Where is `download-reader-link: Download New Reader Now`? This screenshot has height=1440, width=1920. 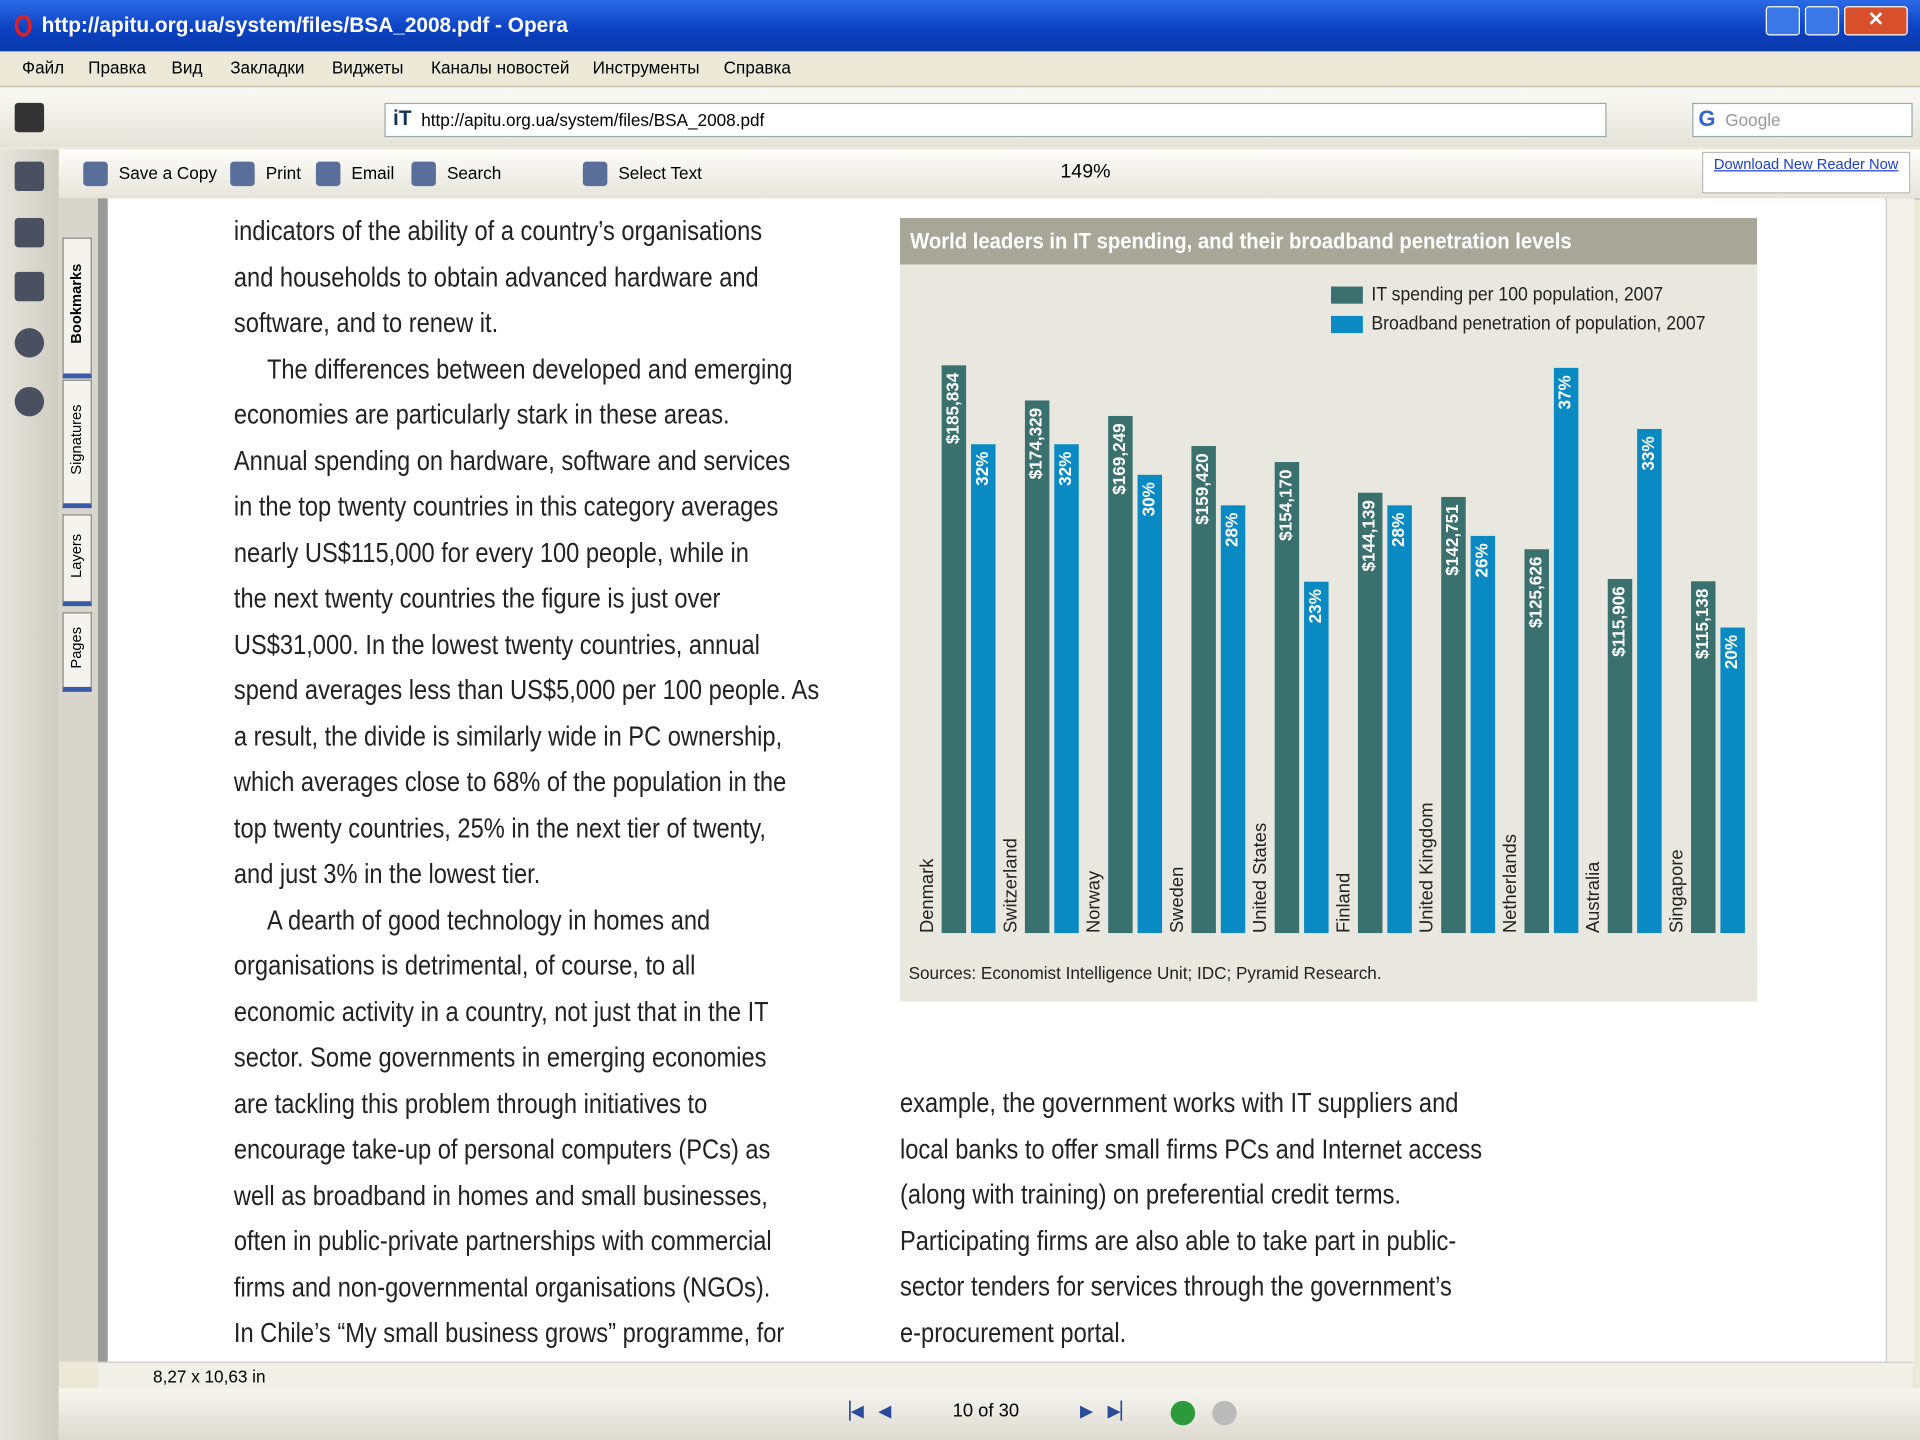 download-reader-link: Download New Reader Now is located at coordinates (1806, 172).